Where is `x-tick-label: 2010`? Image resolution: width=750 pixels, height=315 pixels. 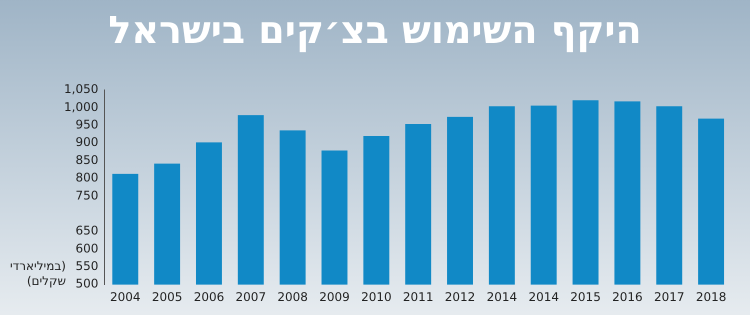 x-tick-label: 2010 is located at coordinates (376, 297).